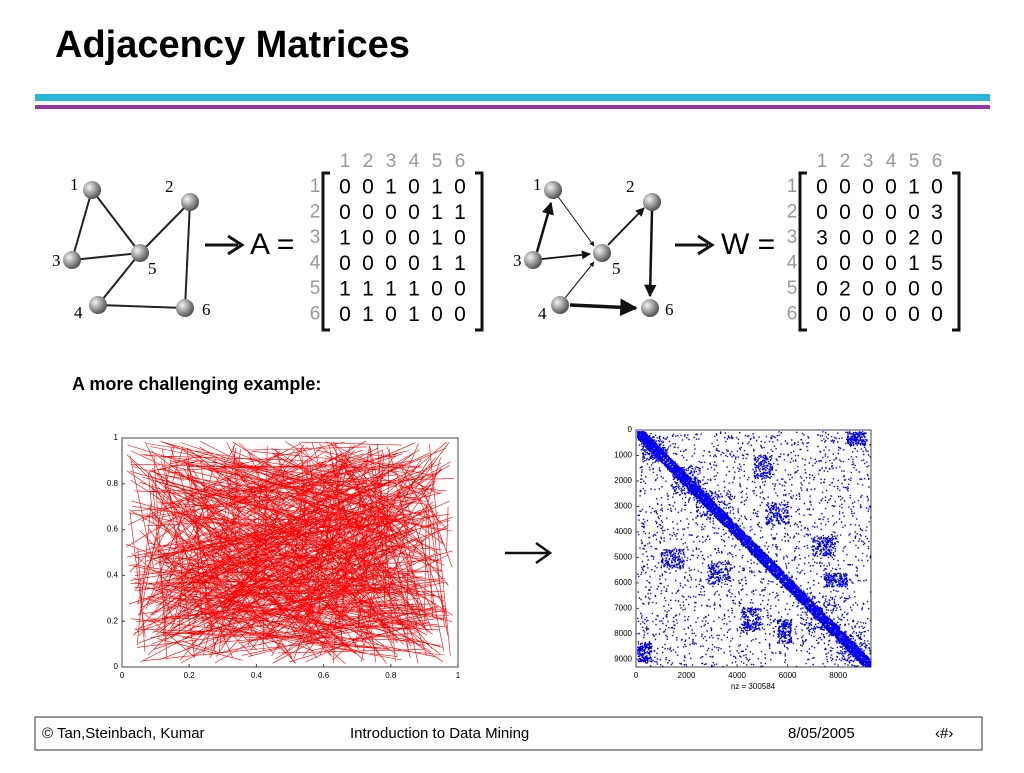 This screenshot has height=773, width=1024. Describe the element at coordinates (845, 161) in the screenshot. I see `column-header: 2` at that location.